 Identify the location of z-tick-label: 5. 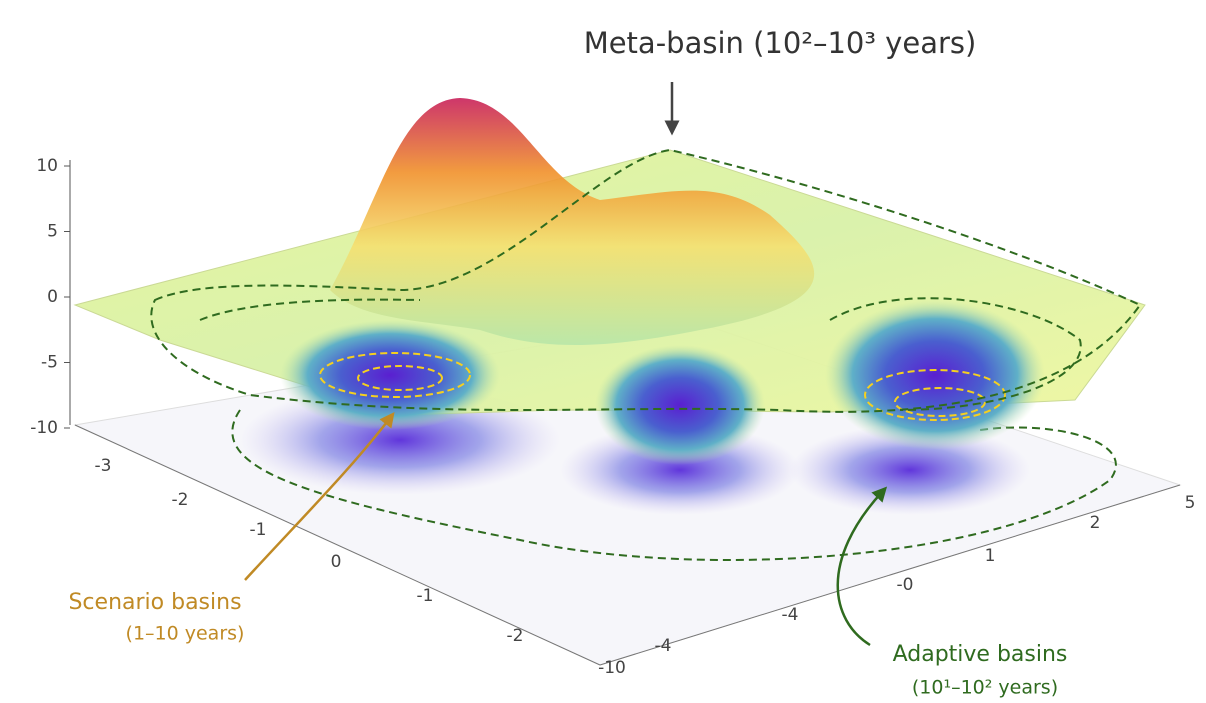
(52, 232).